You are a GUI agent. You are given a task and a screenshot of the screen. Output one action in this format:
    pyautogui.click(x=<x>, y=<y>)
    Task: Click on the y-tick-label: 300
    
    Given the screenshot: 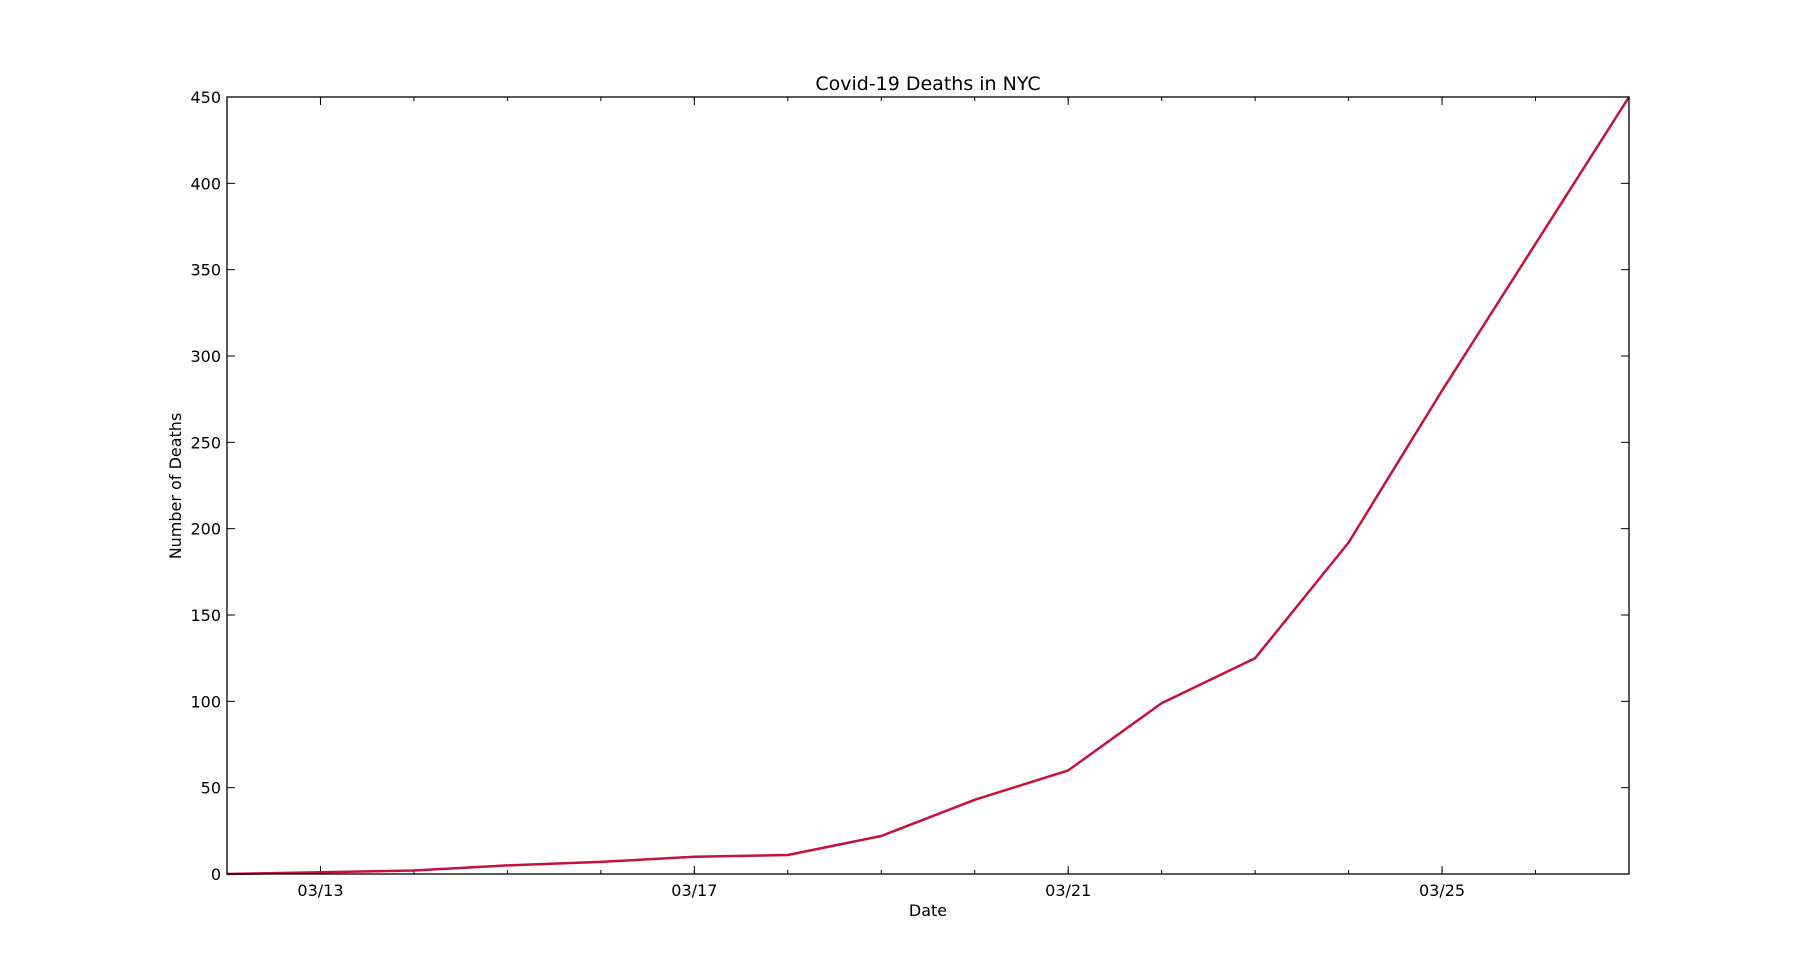 What is the action you would take?
    pyautogui.click(x=205, y=356)
    